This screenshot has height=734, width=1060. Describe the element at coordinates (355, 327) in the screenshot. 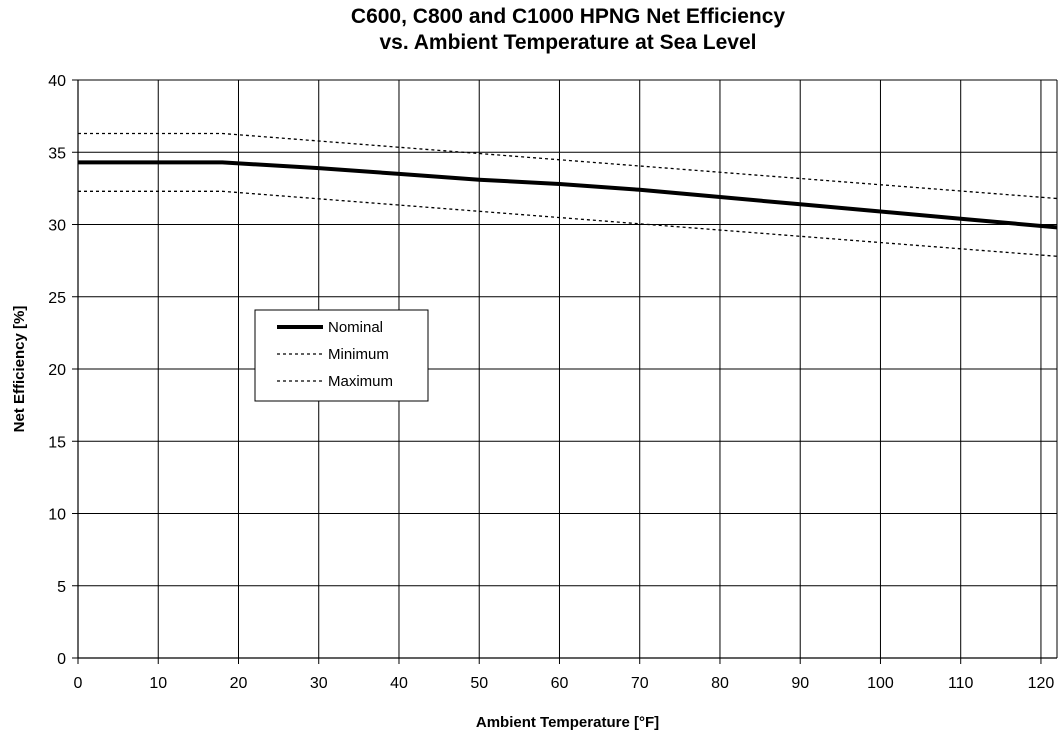

I see `legend-label-nominal: Nominal` at that location.